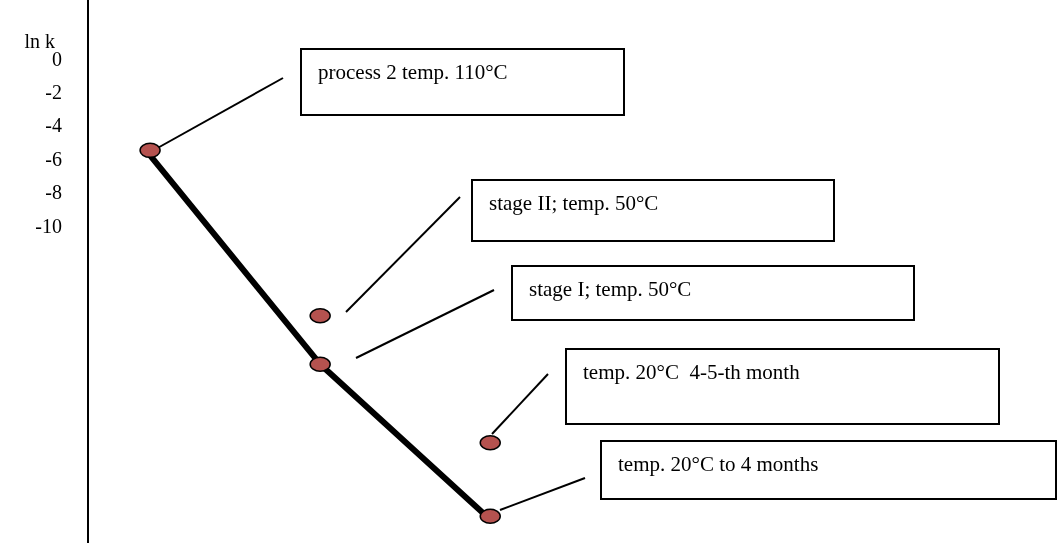 This screenshot has width=1060, height=543. Describe the element at coordinates (57, 58) in the screenshot. I see `y-tick-label: 0` at that location.